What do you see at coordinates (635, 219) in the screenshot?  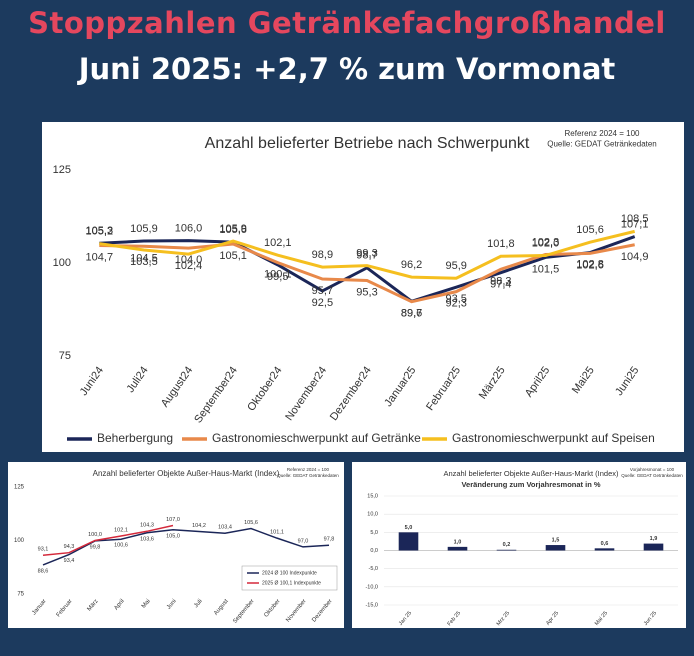 I see `data-label: 108,5` at bounding box center [635, 219].